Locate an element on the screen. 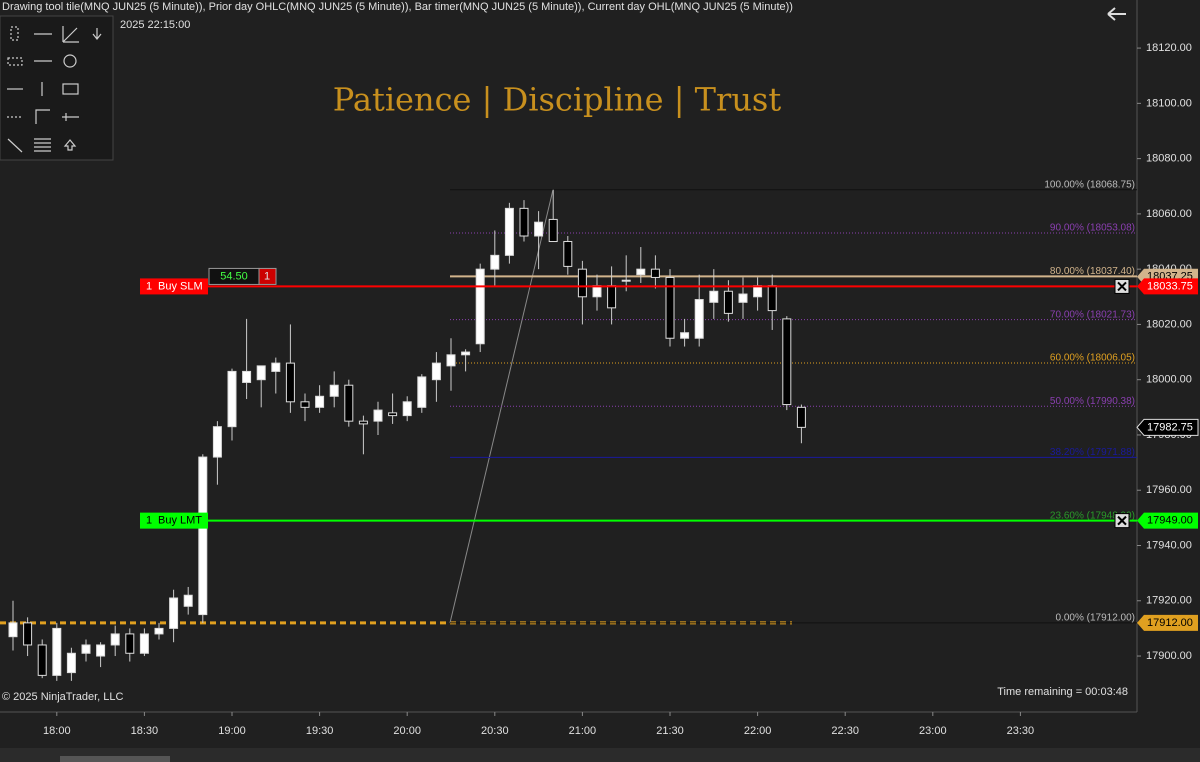 The image size is (1200, 762). y-tick-label: 17960.00 is located at coordinates (1169, 490).